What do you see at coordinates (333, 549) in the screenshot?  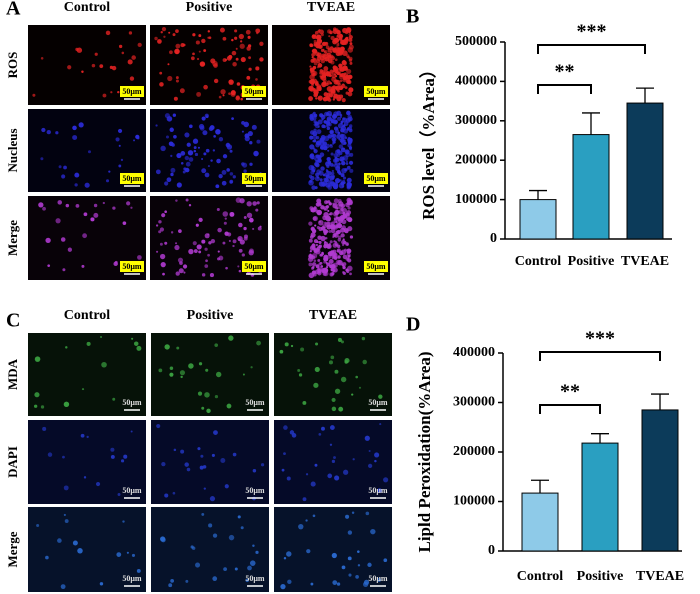 I see `image-background` at bounding box center [333, 549].